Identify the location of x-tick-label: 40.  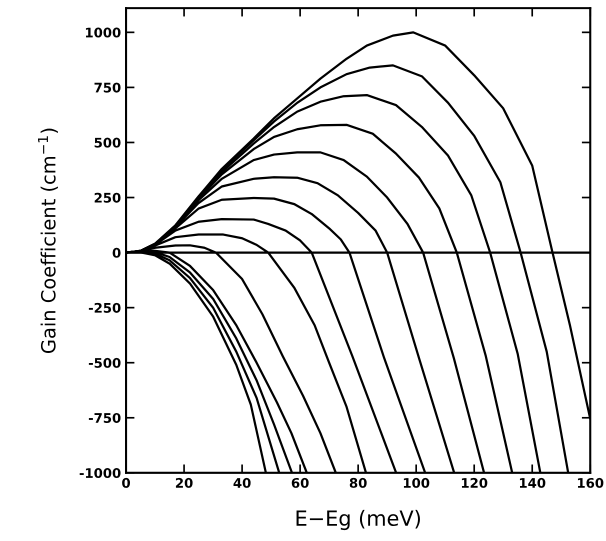
(242, 483).